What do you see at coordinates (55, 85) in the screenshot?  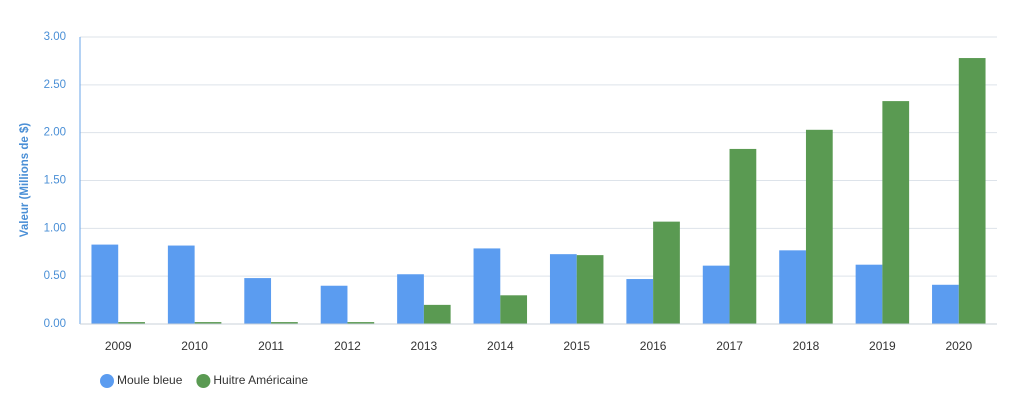 I see `y-tick-label: 2.50` at bounding box center [55, 85].